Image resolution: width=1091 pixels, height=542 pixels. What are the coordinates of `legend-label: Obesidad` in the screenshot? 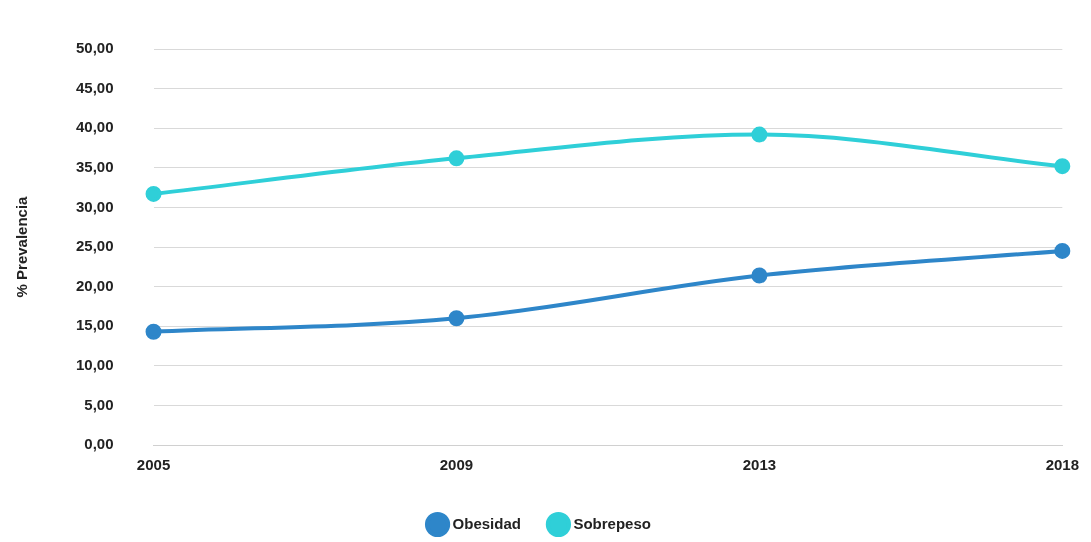 It's located at (486, 523).